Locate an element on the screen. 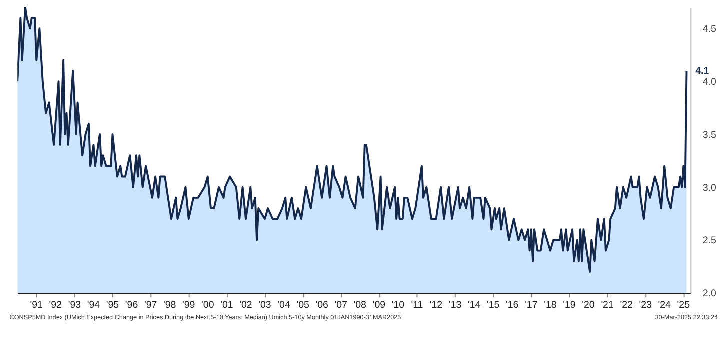  x-tick-label: '96 is located at coordinates (131, 305).